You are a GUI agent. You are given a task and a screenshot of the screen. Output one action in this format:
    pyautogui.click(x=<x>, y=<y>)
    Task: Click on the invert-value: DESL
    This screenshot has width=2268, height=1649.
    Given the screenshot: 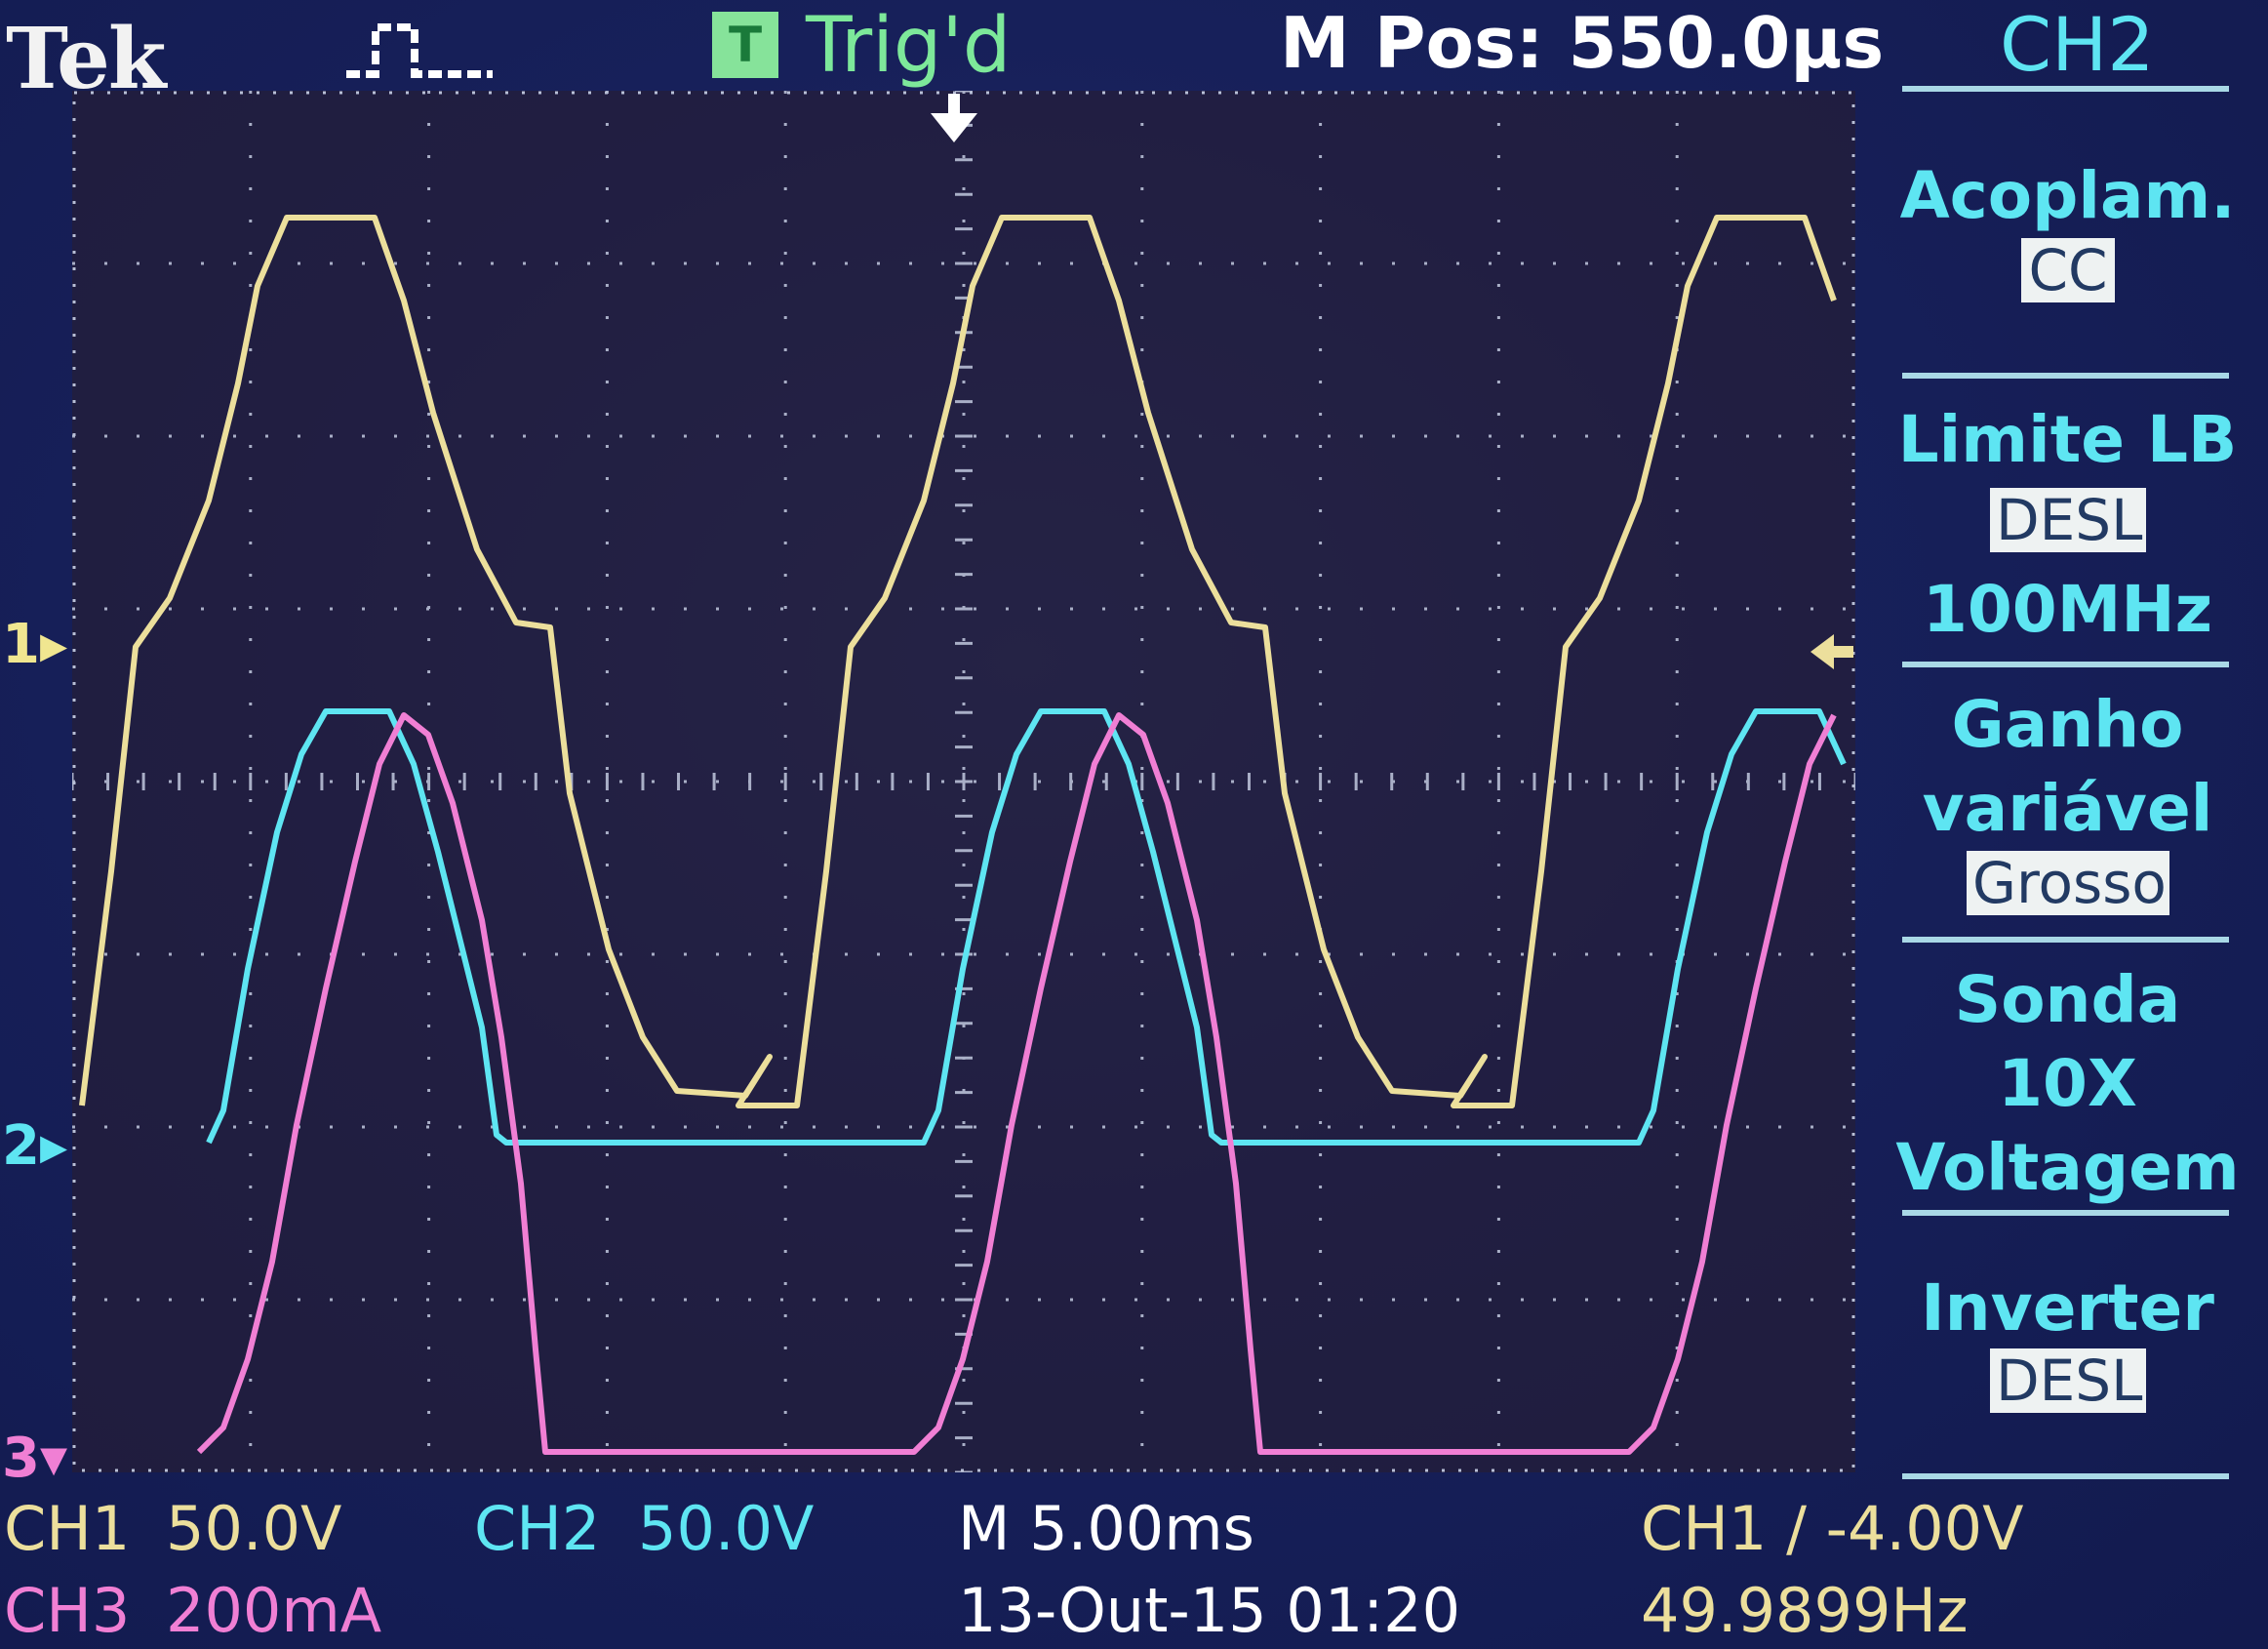 What is the action you would take?
    pyautogui.click(x=2068, y=1380)
    